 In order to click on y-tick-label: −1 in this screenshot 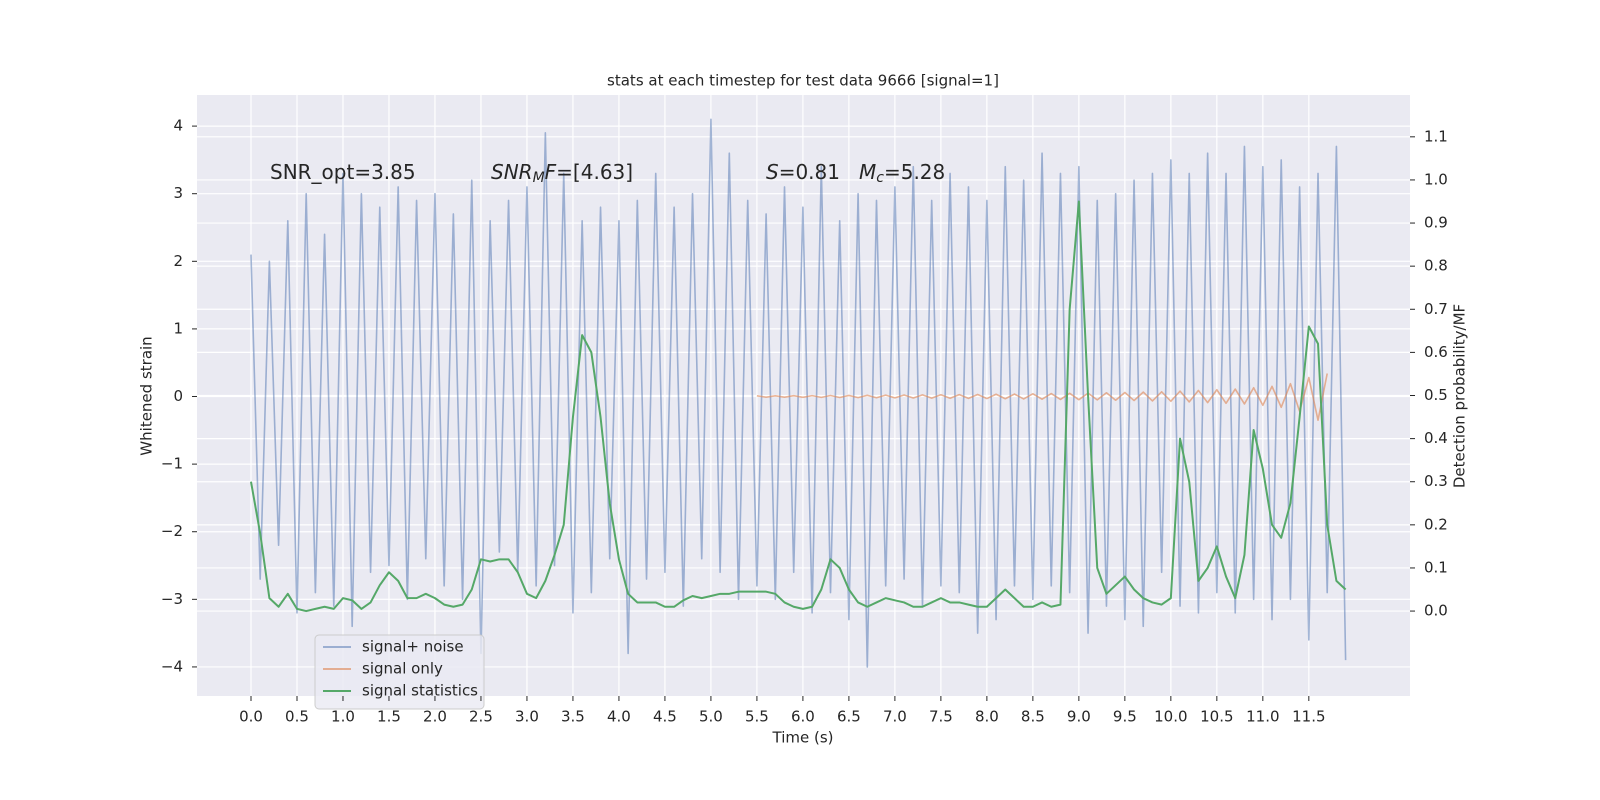, I will do `click(172, 464)`.